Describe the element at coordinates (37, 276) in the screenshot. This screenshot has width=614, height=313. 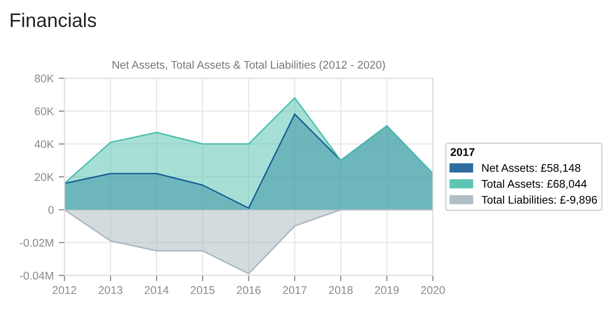
I see `y-tick-label: -0.04M` at that location.